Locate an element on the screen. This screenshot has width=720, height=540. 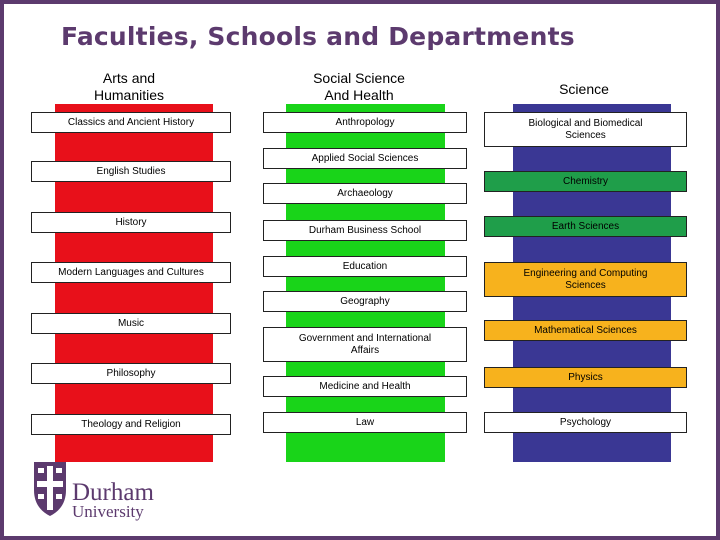
dept-philosophy-label: Philosophy is located at coordinates (131, 373).